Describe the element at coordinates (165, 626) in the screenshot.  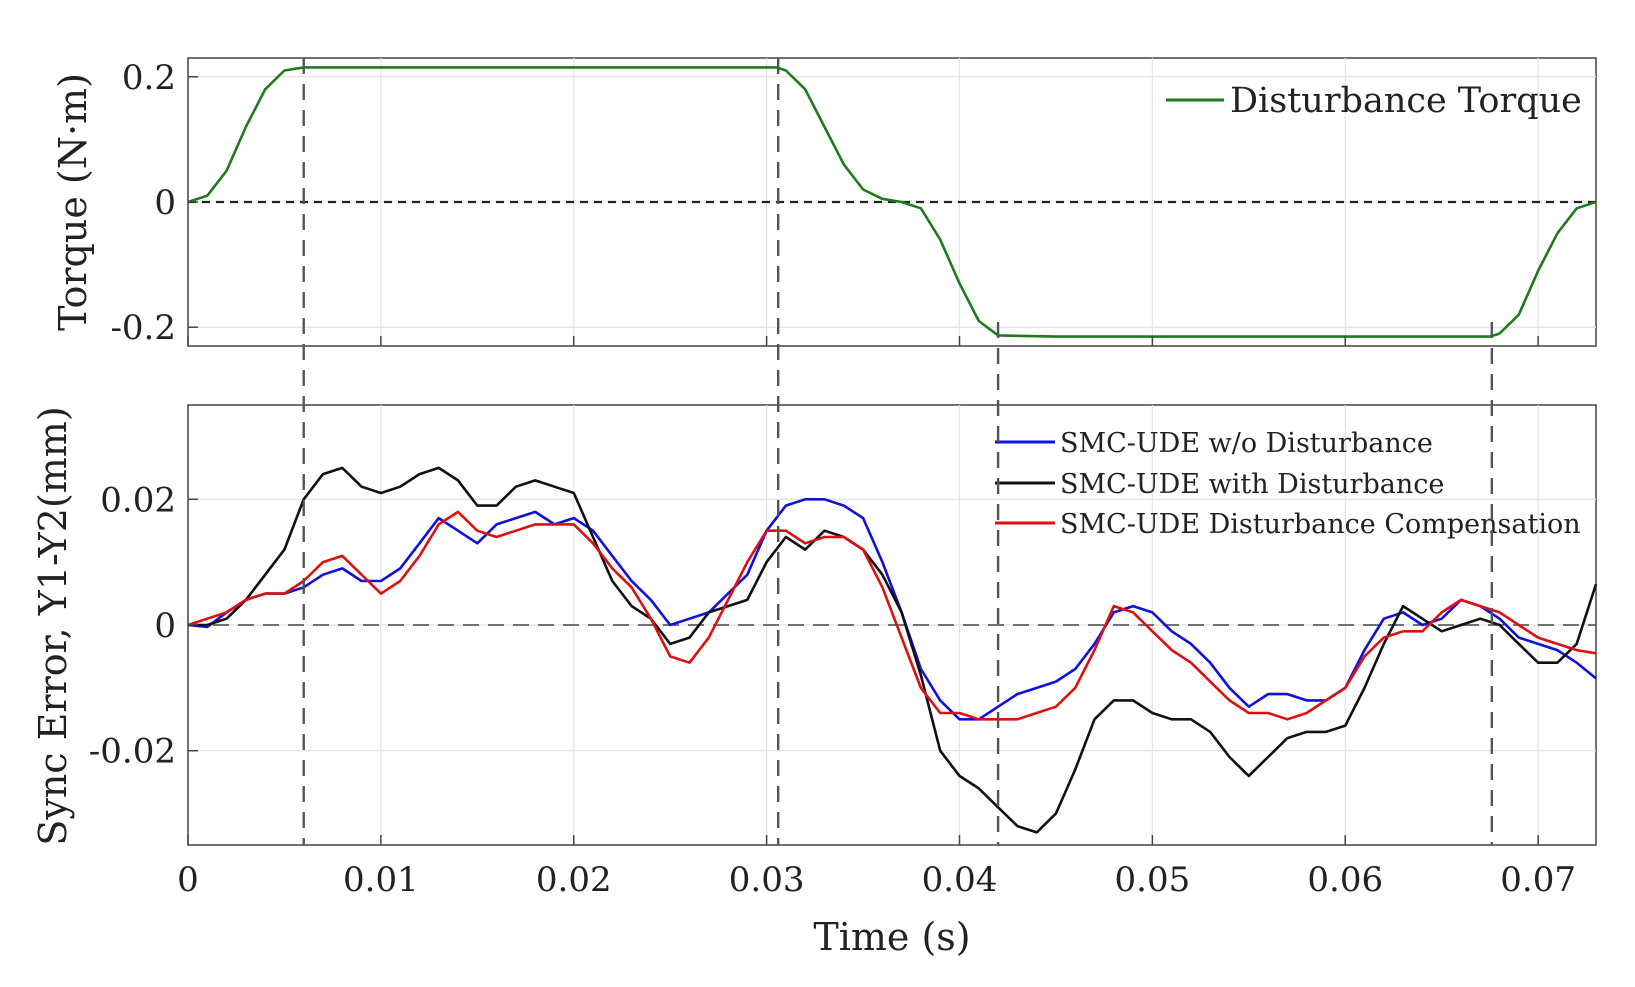
I see `sync-error-y-tick-label-1: 0` at that location.